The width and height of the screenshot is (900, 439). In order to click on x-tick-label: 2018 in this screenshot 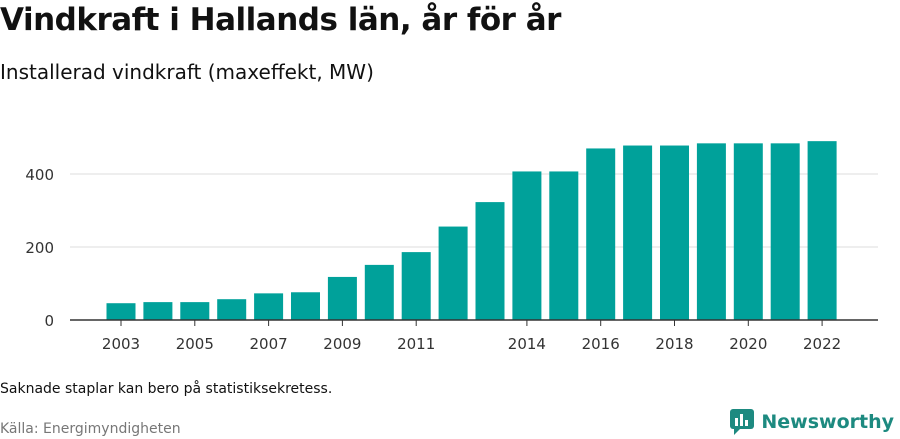, I will do `click(674, 344)`.